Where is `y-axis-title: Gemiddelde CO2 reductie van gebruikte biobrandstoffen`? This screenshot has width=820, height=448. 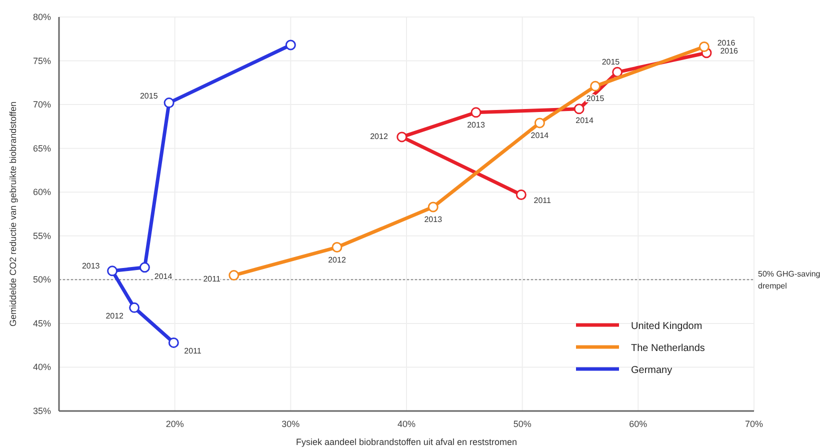 y-axis-title: Gemiddelde CO2 reductie van gebruikte biobrandstoffen is located at coordinates (13, 214).